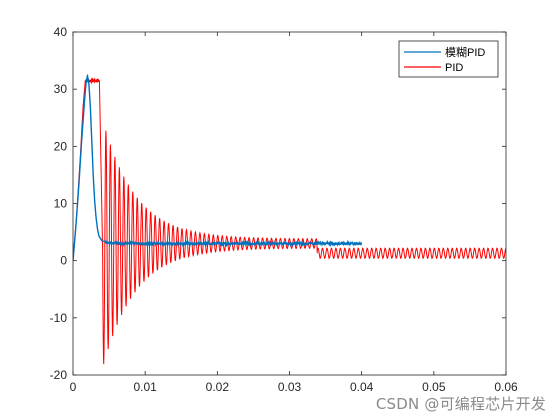 The width and height of the screenshot is (560, 420). Describe the element at coordinates (61, 89) in the screenshot. I see `y-tick-label: 30` at that location.